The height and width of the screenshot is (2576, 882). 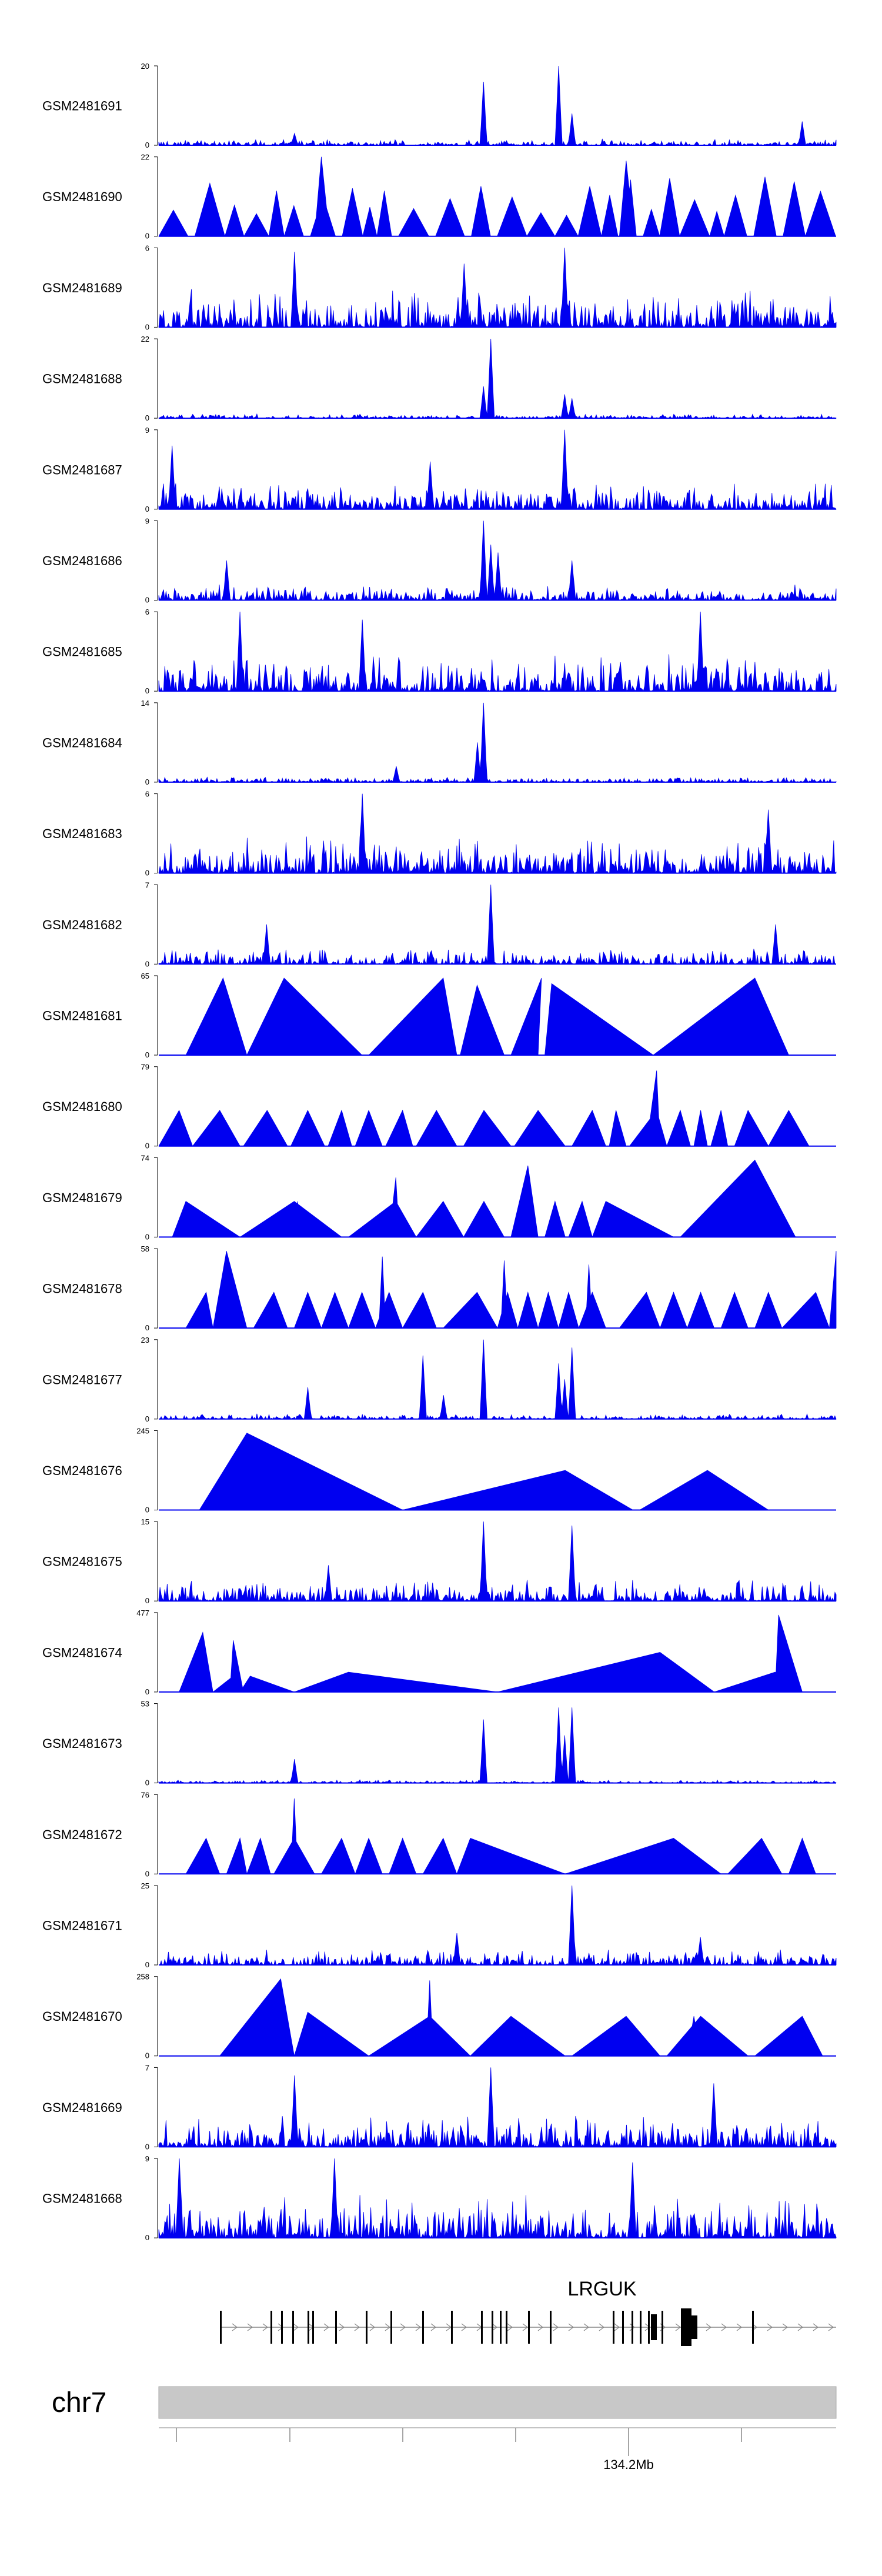 I want to click on track-GSM2481669: GSM2481669 7 0, so click(x=439, y=2107).